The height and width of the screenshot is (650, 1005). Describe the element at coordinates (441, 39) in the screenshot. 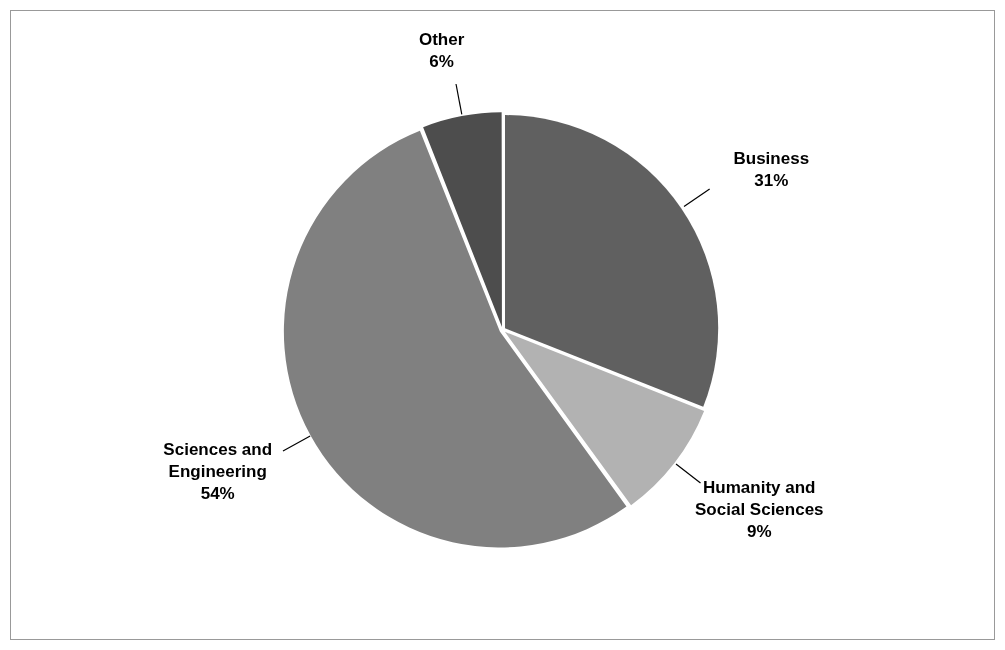

I see `slice-label: Other` at that location.